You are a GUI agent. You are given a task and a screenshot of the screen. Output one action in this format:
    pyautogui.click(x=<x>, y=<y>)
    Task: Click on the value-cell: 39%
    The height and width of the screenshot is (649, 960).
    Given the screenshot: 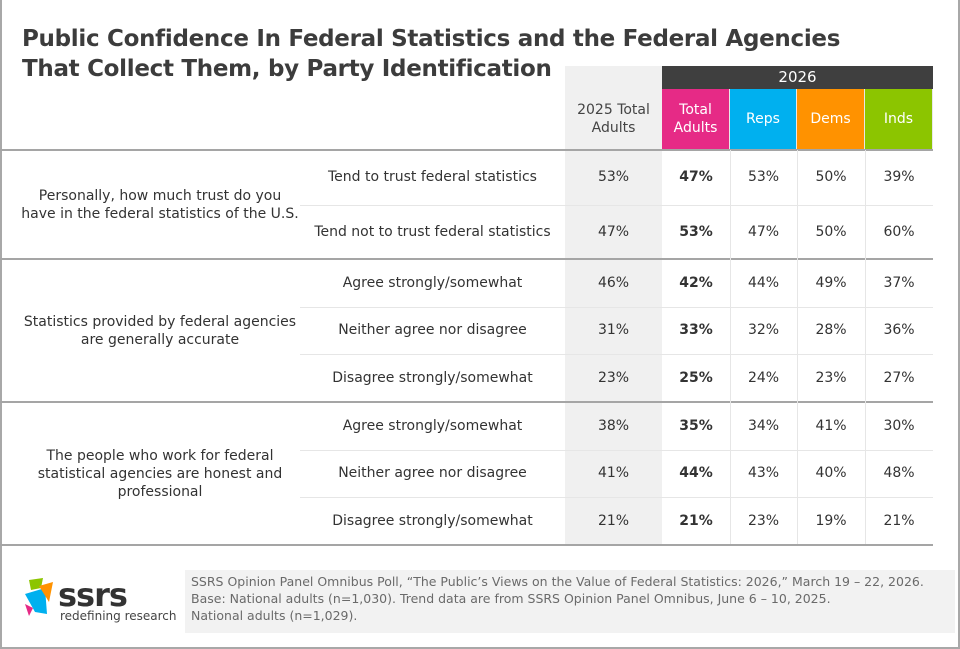 What is the action you would take?
    pyautogui.click(x=899, y=177)
    